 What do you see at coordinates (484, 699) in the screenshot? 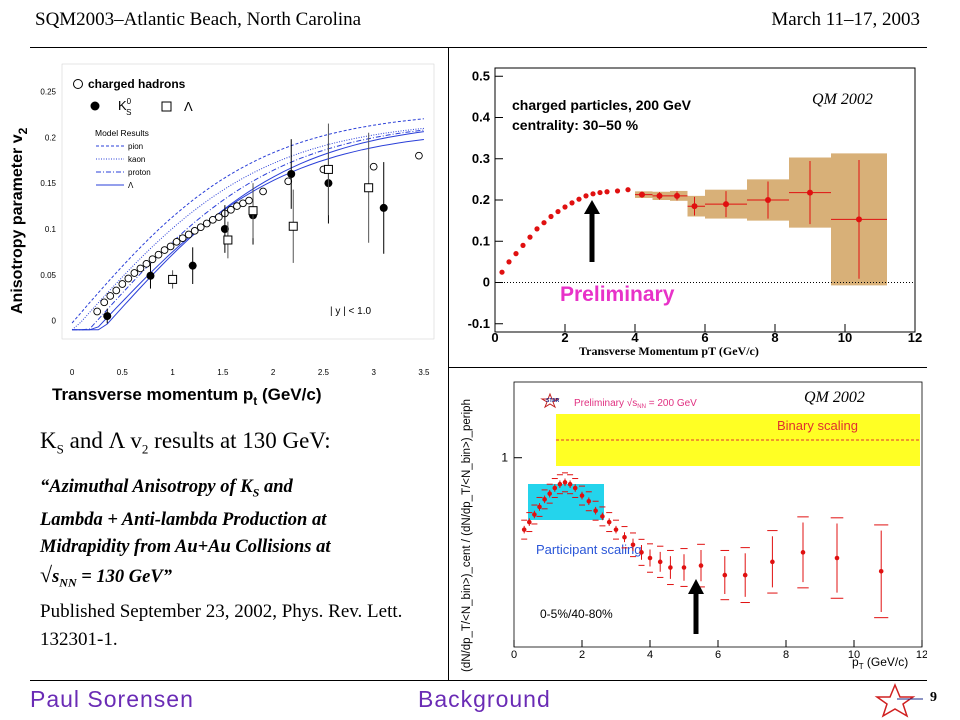
I see `footer-section: Background` at bounding box center [484, 699].